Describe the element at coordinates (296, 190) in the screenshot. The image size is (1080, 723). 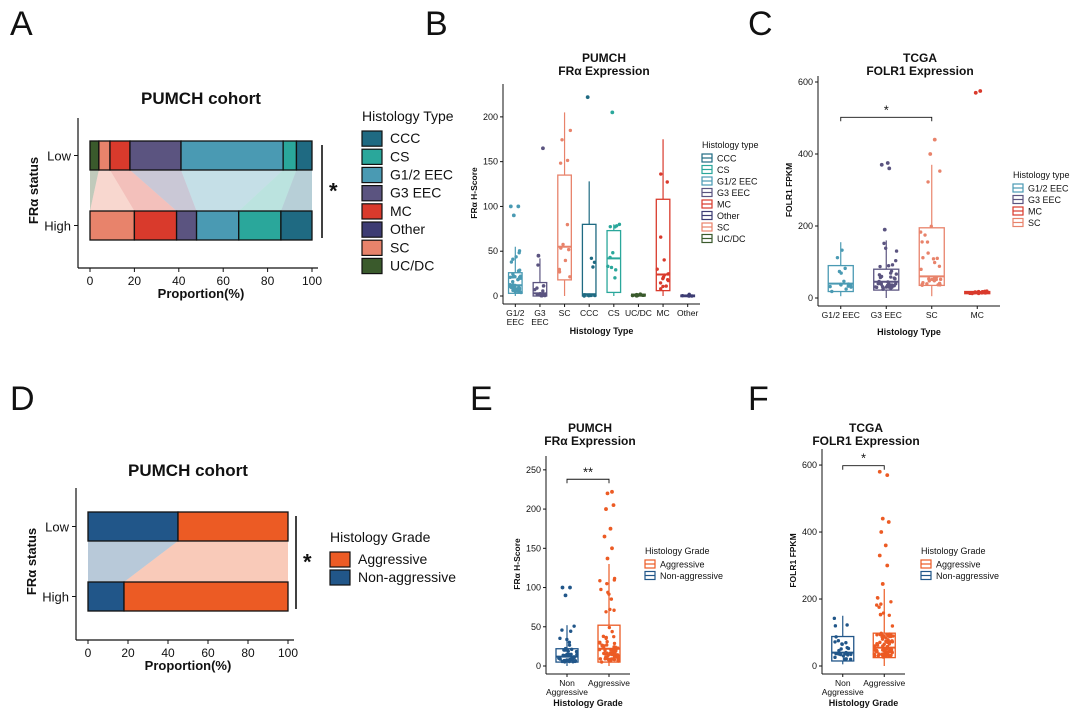
I see `flow-ccc` at that location.